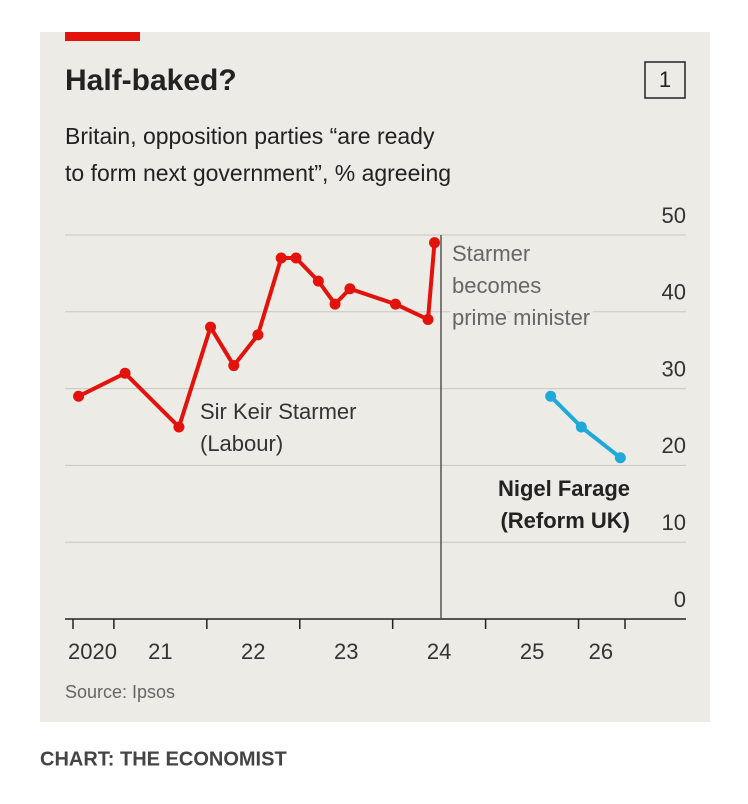 Image resolution: width=748 pixels, height=804 pixels. I want to click on event-label: Starmer, so click(491, 253).